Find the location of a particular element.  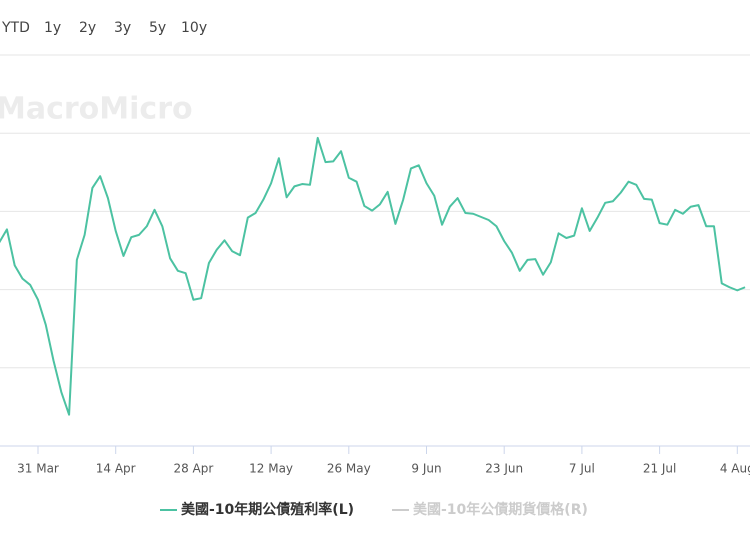

range-button: YTD is located at coordinates (15, 28).